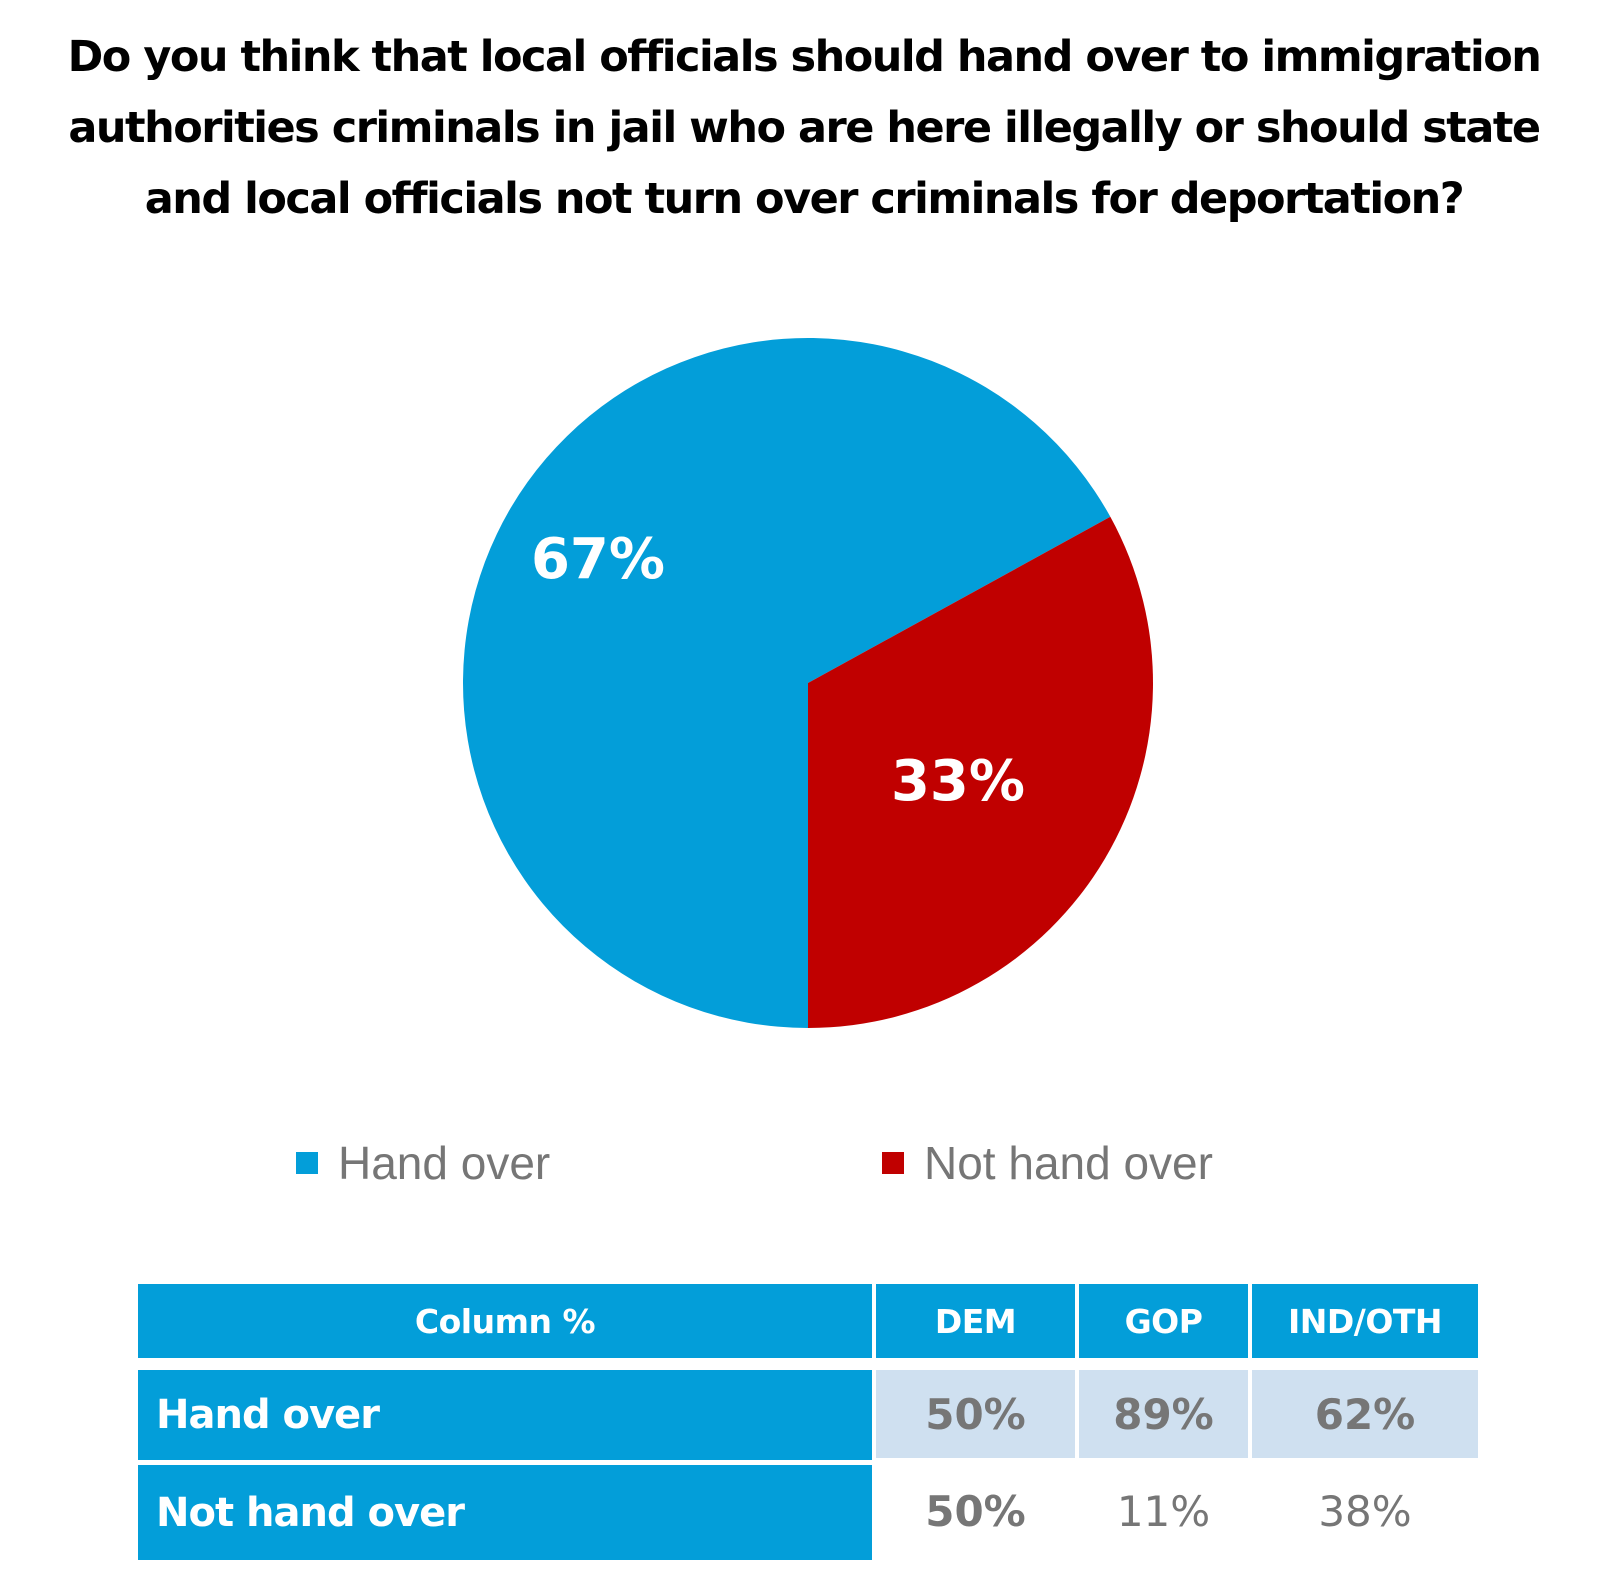  What do you see at coordinates (307, 1163) in the screenshot?
I see `legend-swatch-hand-over` at bounding box center [307, 1163].